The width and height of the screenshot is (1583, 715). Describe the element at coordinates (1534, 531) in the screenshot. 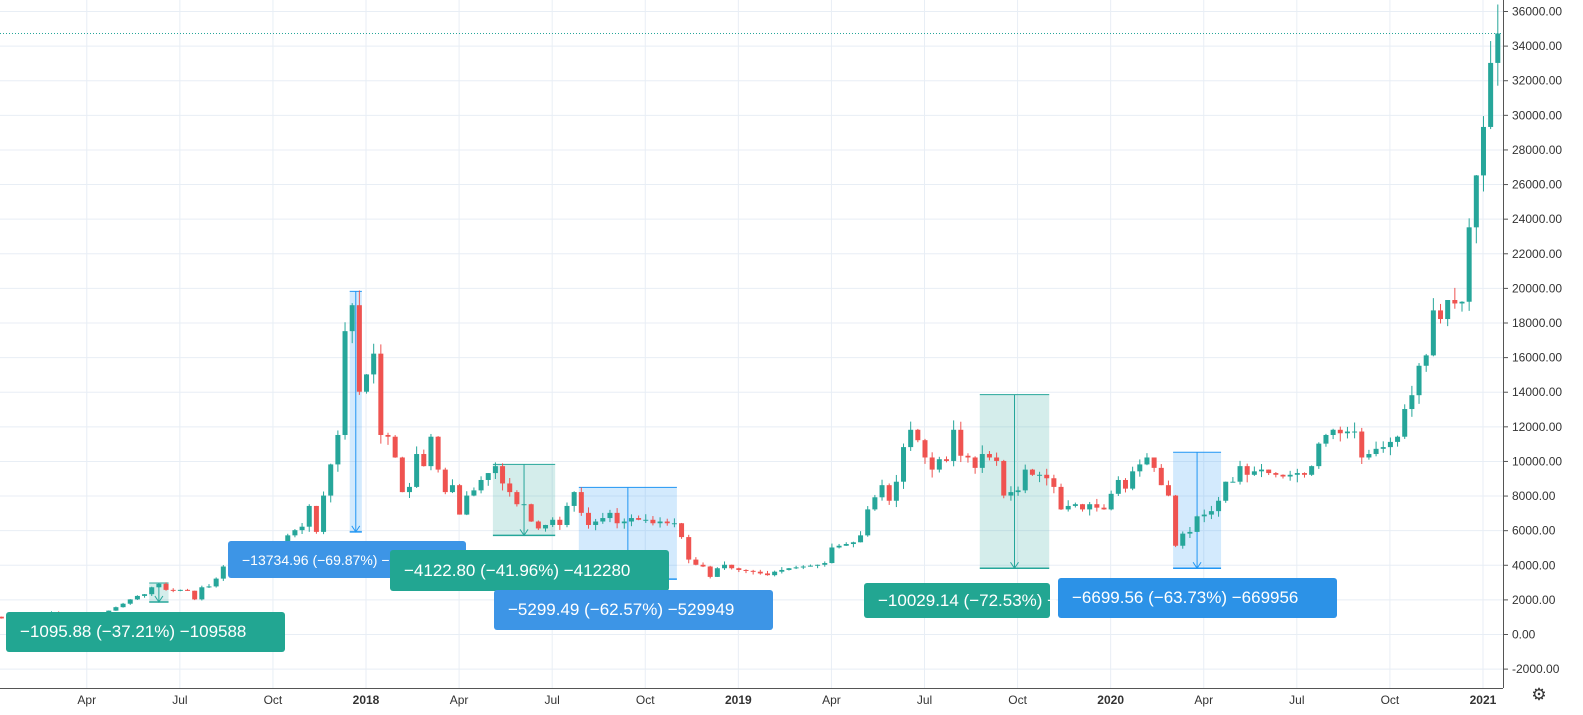

I see `y-tick-label: 6000.00` at that location.